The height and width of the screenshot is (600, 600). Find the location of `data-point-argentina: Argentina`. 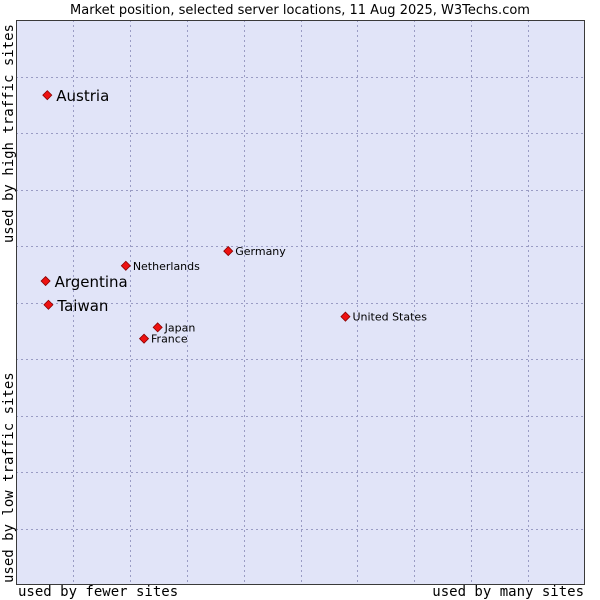

data-point-argentina: Argentina is located at coordinates (84, 282).